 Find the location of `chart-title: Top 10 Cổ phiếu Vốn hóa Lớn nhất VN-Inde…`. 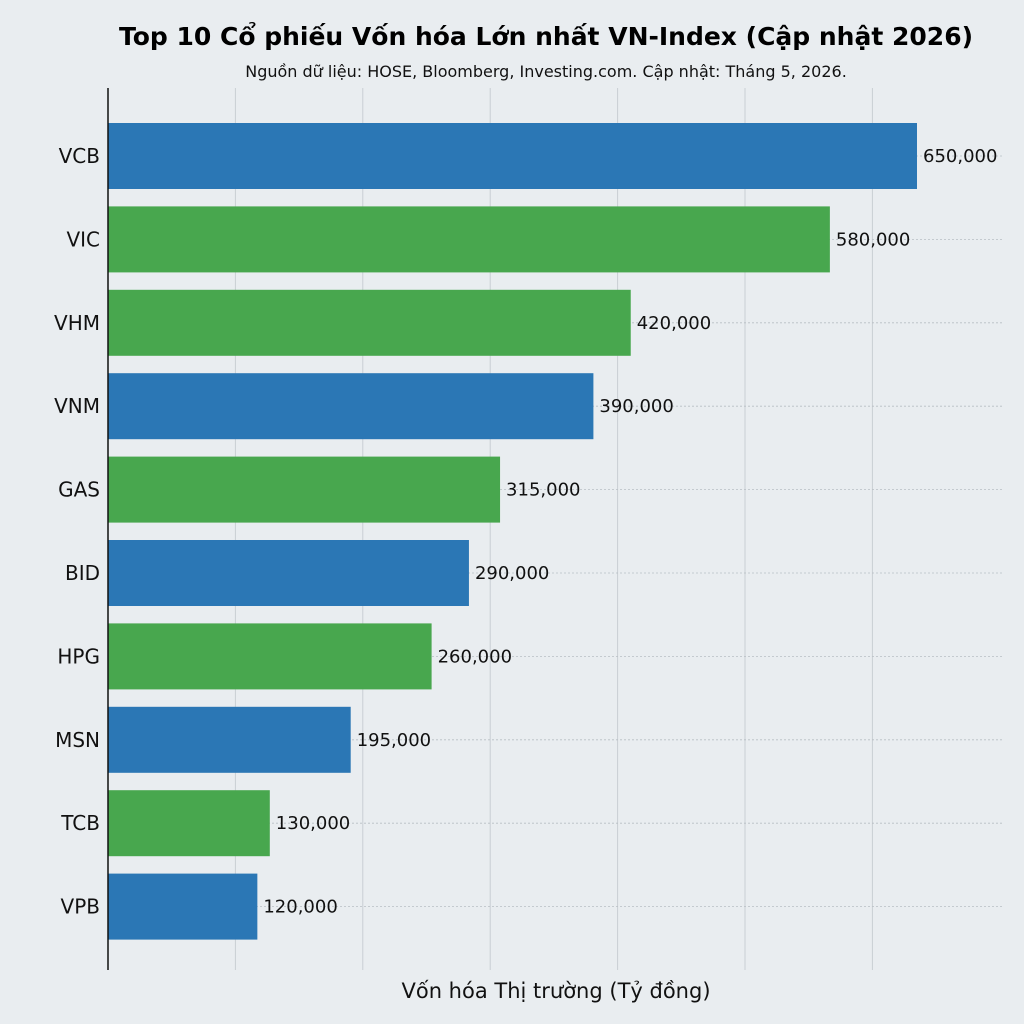

chart-title: Top 10 Cổ phiếu Vốn hóa Lớn nhất VN-Inde… is located at coordinates (546, 36).